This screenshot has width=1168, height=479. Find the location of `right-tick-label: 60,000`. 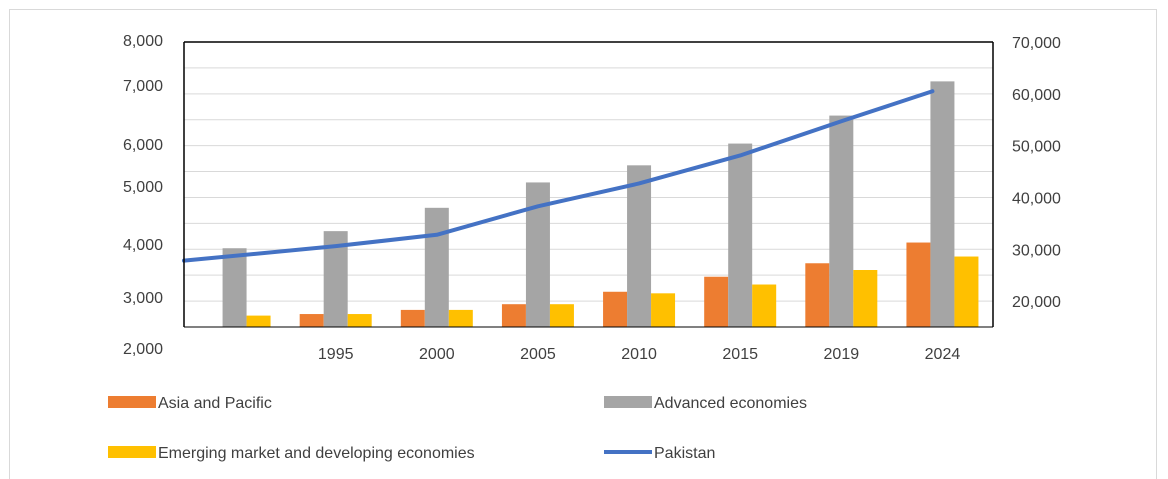

right-tick-label: 60,000 is located at coordinates (1036, 95).